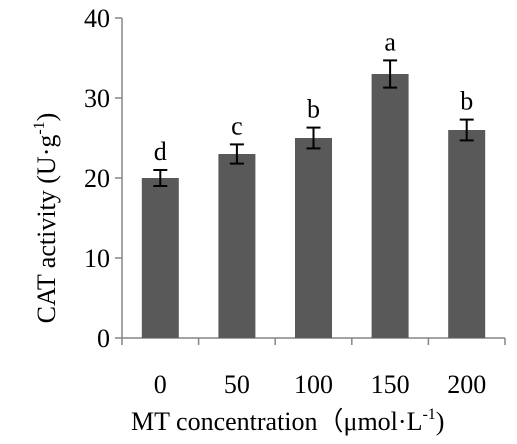 The image size is (517, 444). What do you see at coordinates (39, 127) in the screenshot?
I see `y-axis-title-sup: -1` at bounding box center [39, 127].